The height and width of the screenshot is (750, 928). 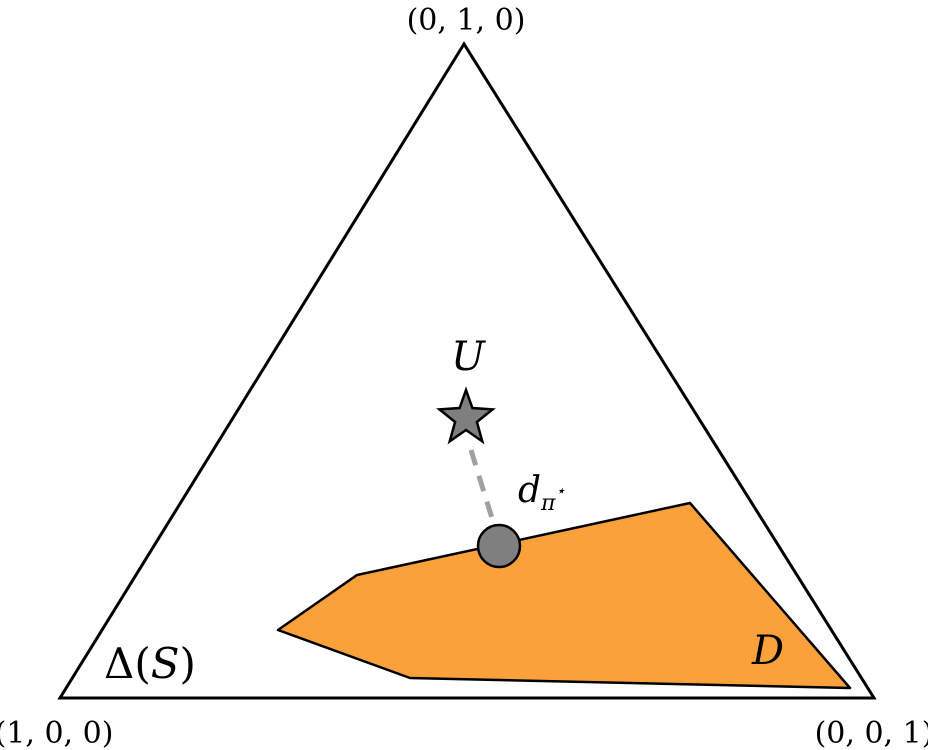 What do you see at coordinates (767, 651) in the screenshot?
I see `dataset-label: D` at bounding box center [767, 651].